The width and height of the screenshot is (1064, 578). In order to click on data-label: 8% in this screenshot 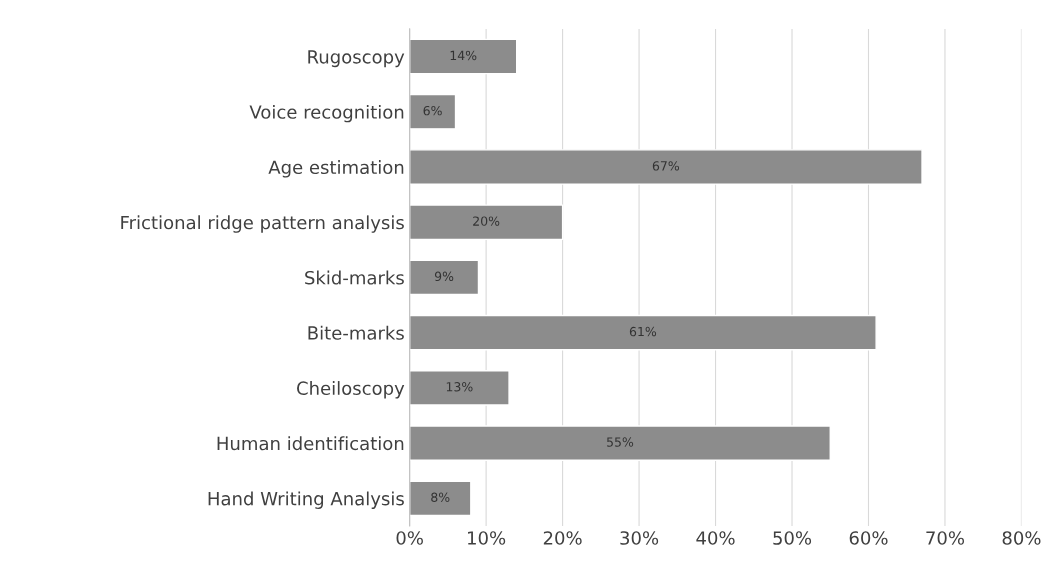, I will do `click(440, 497)`.